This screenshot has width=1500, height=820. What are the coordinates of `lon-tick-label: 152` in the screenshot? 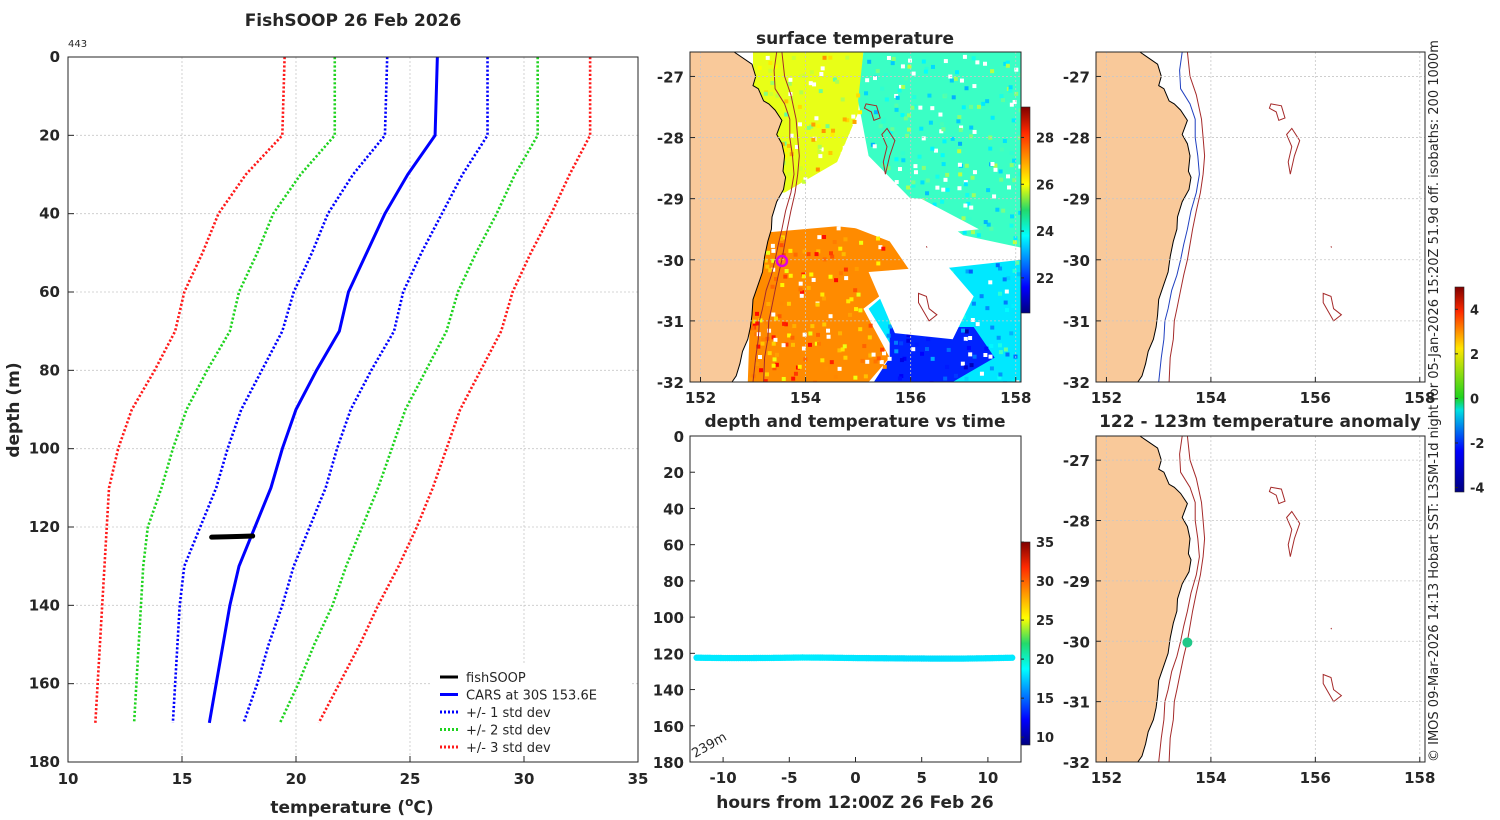 It's located at (1106, 778).